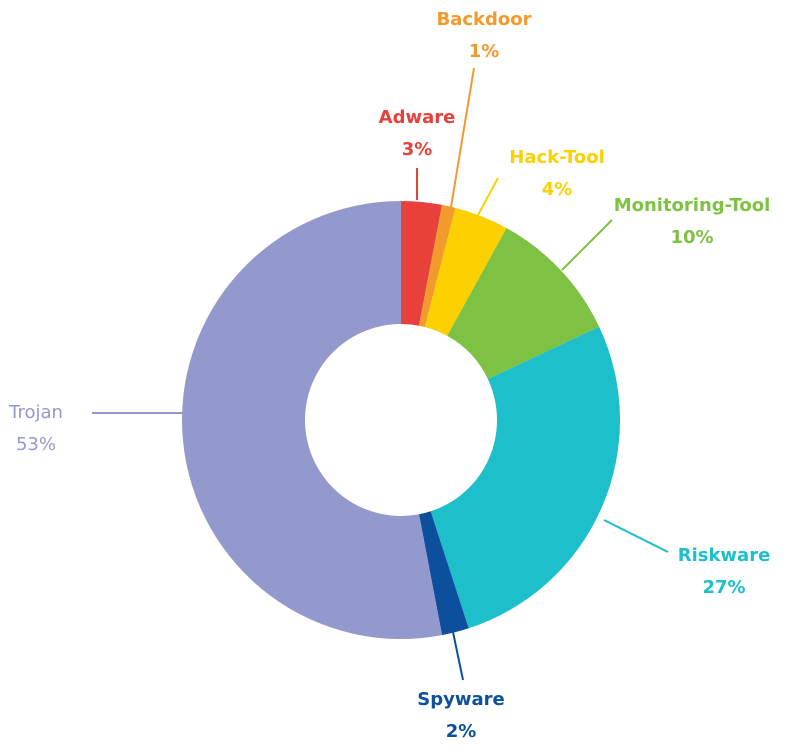  I want to click on slice-value-label: 1%, so click(484, 51).